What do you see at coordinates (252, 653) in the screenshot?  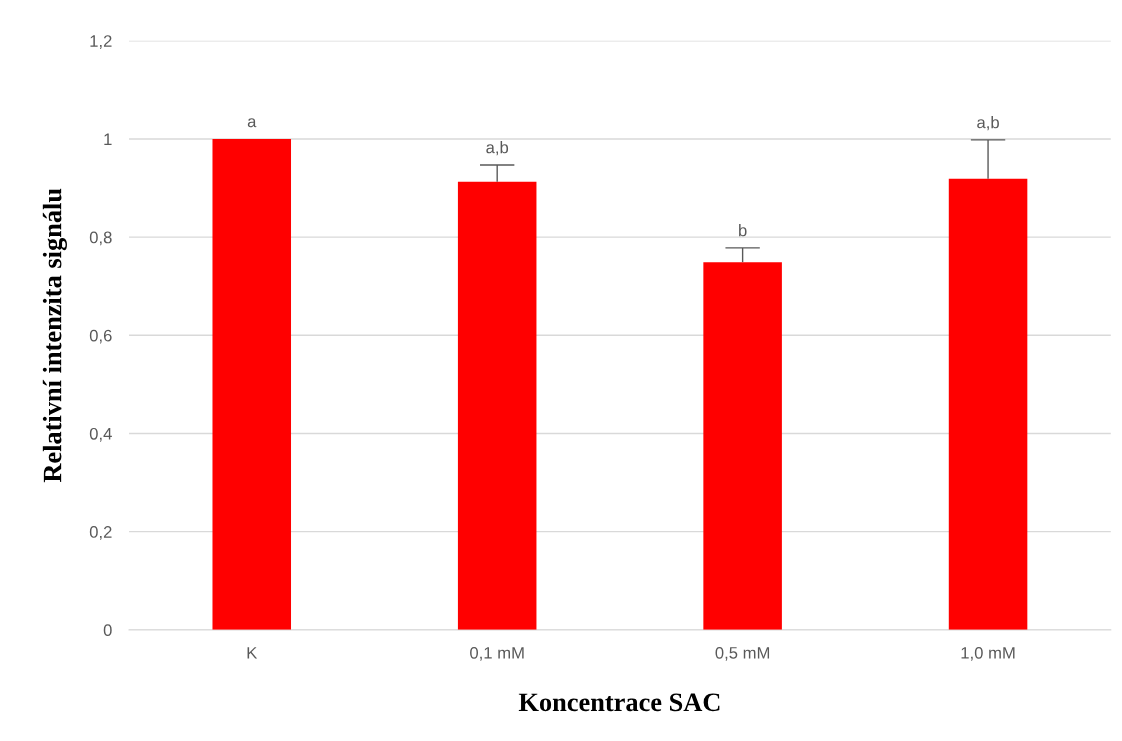 I see `x-tick-label: K` at bounding box center [252, 653].